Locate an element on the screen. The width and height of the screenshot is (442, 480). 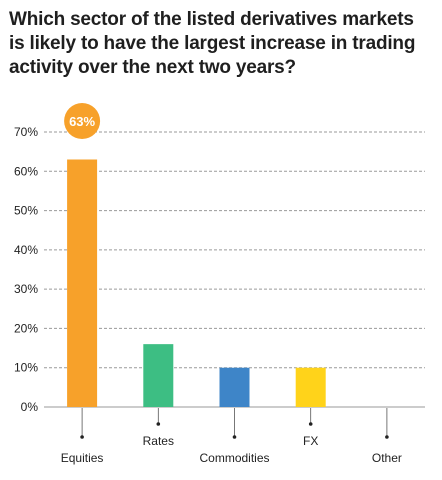
bar-equities is located at coordinates (82, 283).